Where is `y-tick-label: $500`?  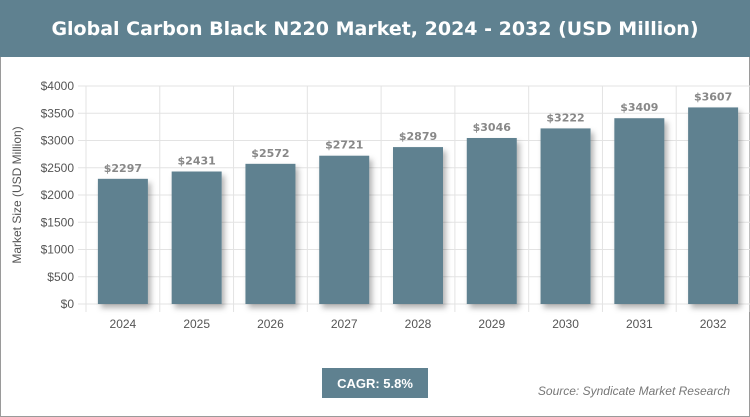 y-tick-label: $500 is located at coordinates (60, 277).